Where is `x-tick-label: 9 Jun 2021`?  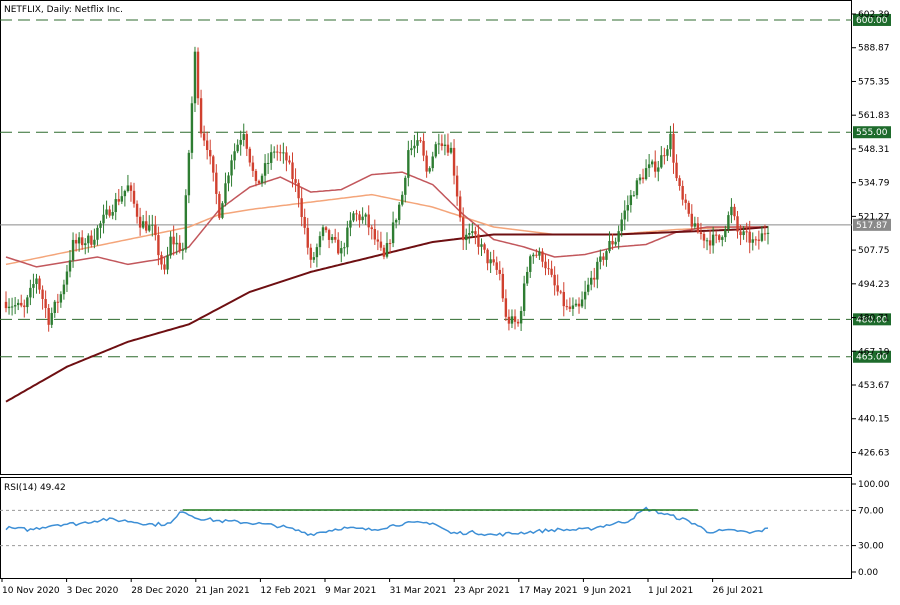
x-tick-label: 9 Jun 2021 is located at coordinates (607, 591).